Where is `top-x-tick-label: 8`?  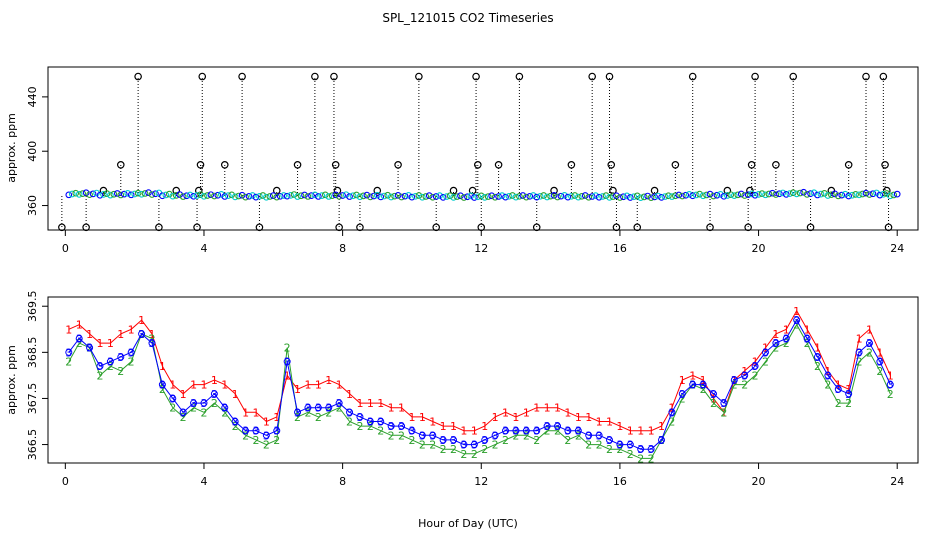
top-x-tick-label: 8 is located at coordinates (342, 248).